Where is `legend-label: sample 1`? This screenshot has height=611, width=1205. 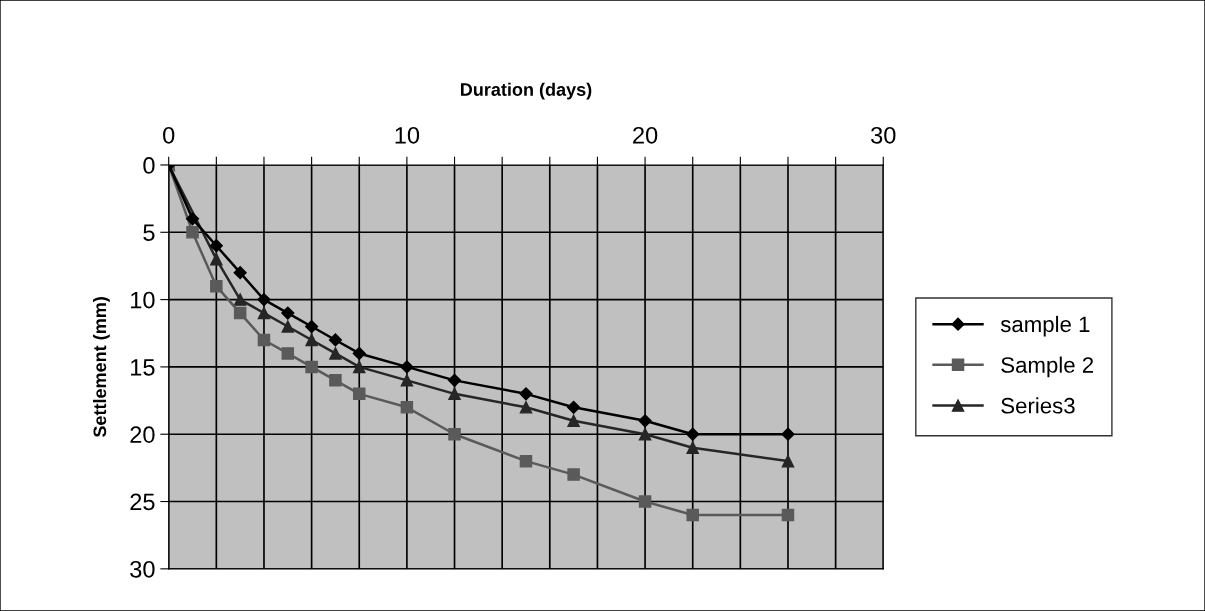
legend-label: sample 1 is located at coordinates (1045, 326).